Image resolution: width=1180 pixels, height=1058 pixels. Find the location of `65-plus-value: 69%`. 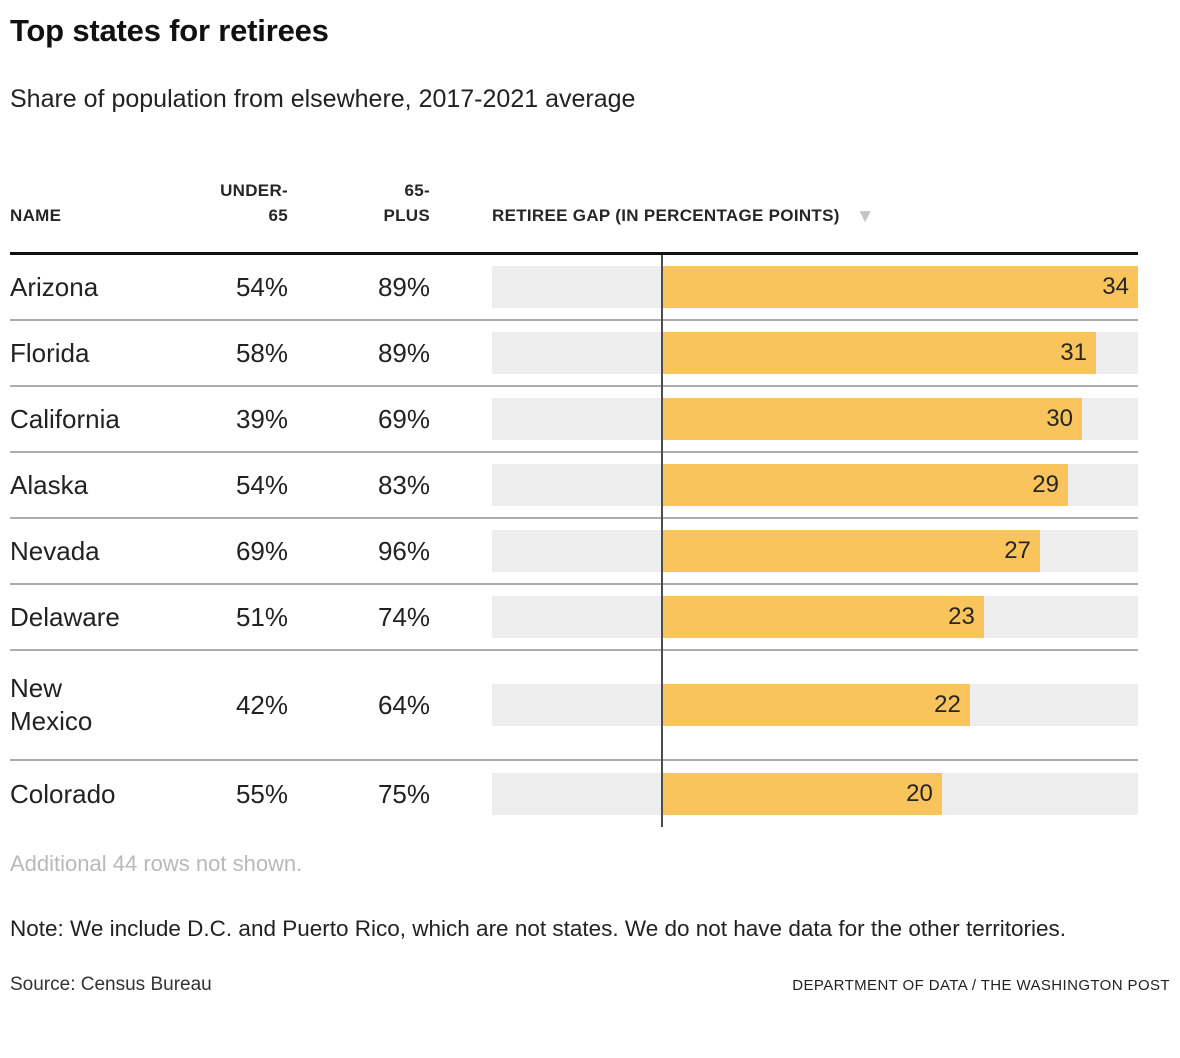

65-plus-value: 69% is located at coordinates (403, 418).